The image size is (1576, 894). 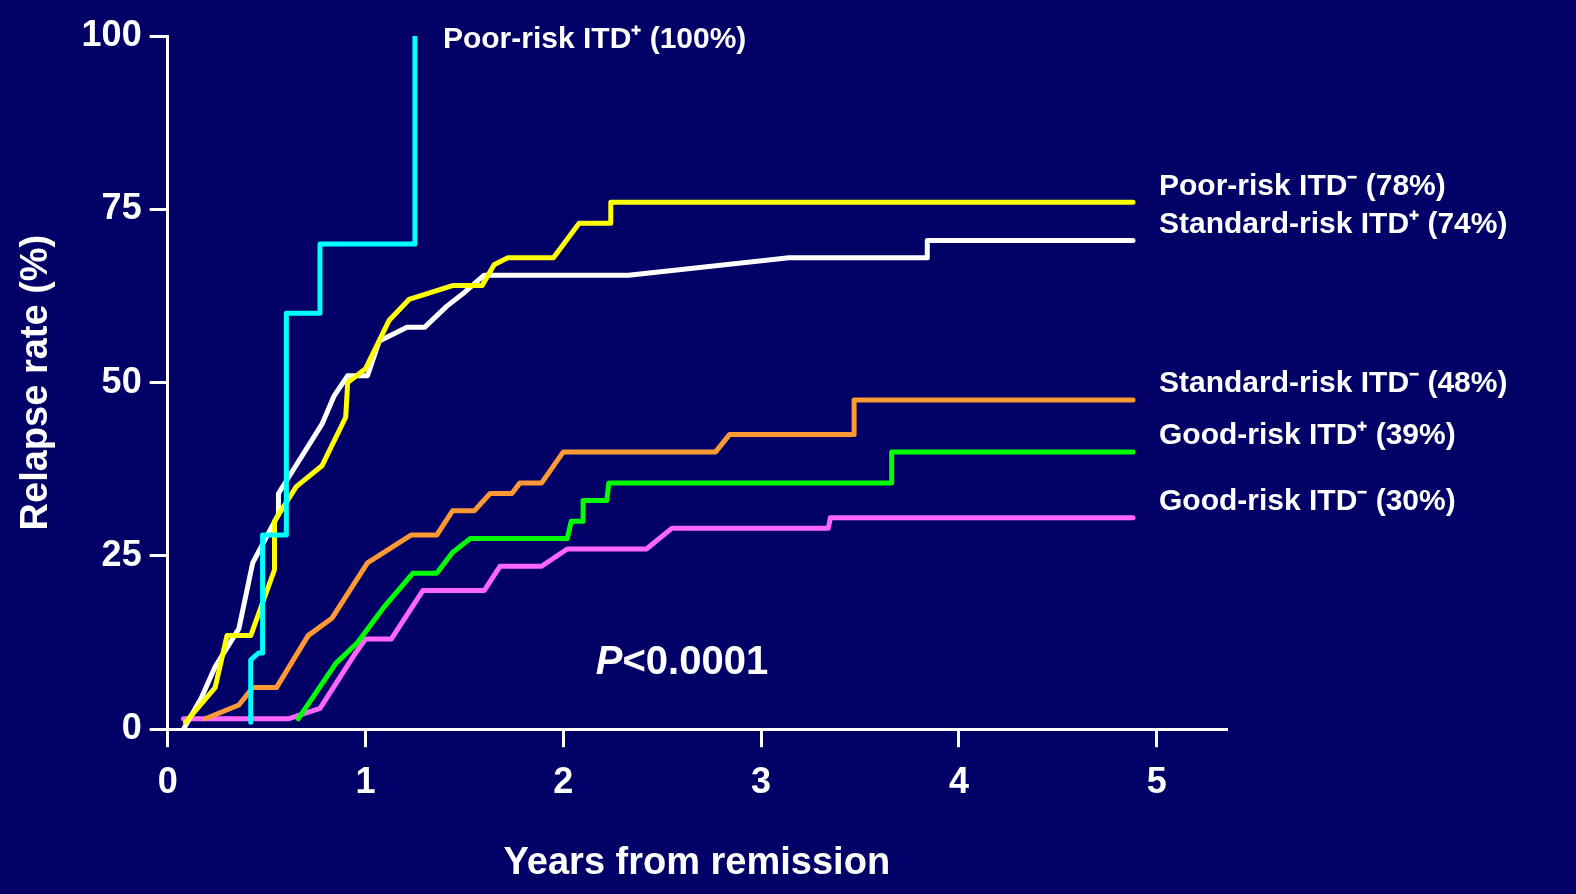 What do you see at coordinates (365, 780) in the screenshot?
I see `x-tick-label: 1` at bounding box center [365, 780].